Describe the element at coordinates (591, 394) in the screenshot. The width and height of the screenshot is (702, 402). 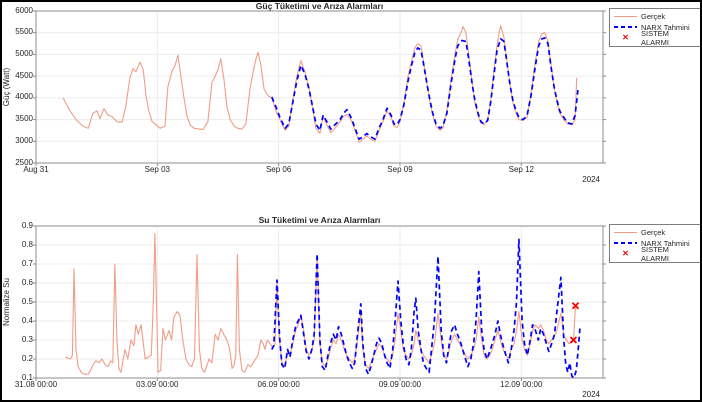
I see `water-x-axis-year: 2024` at that location.